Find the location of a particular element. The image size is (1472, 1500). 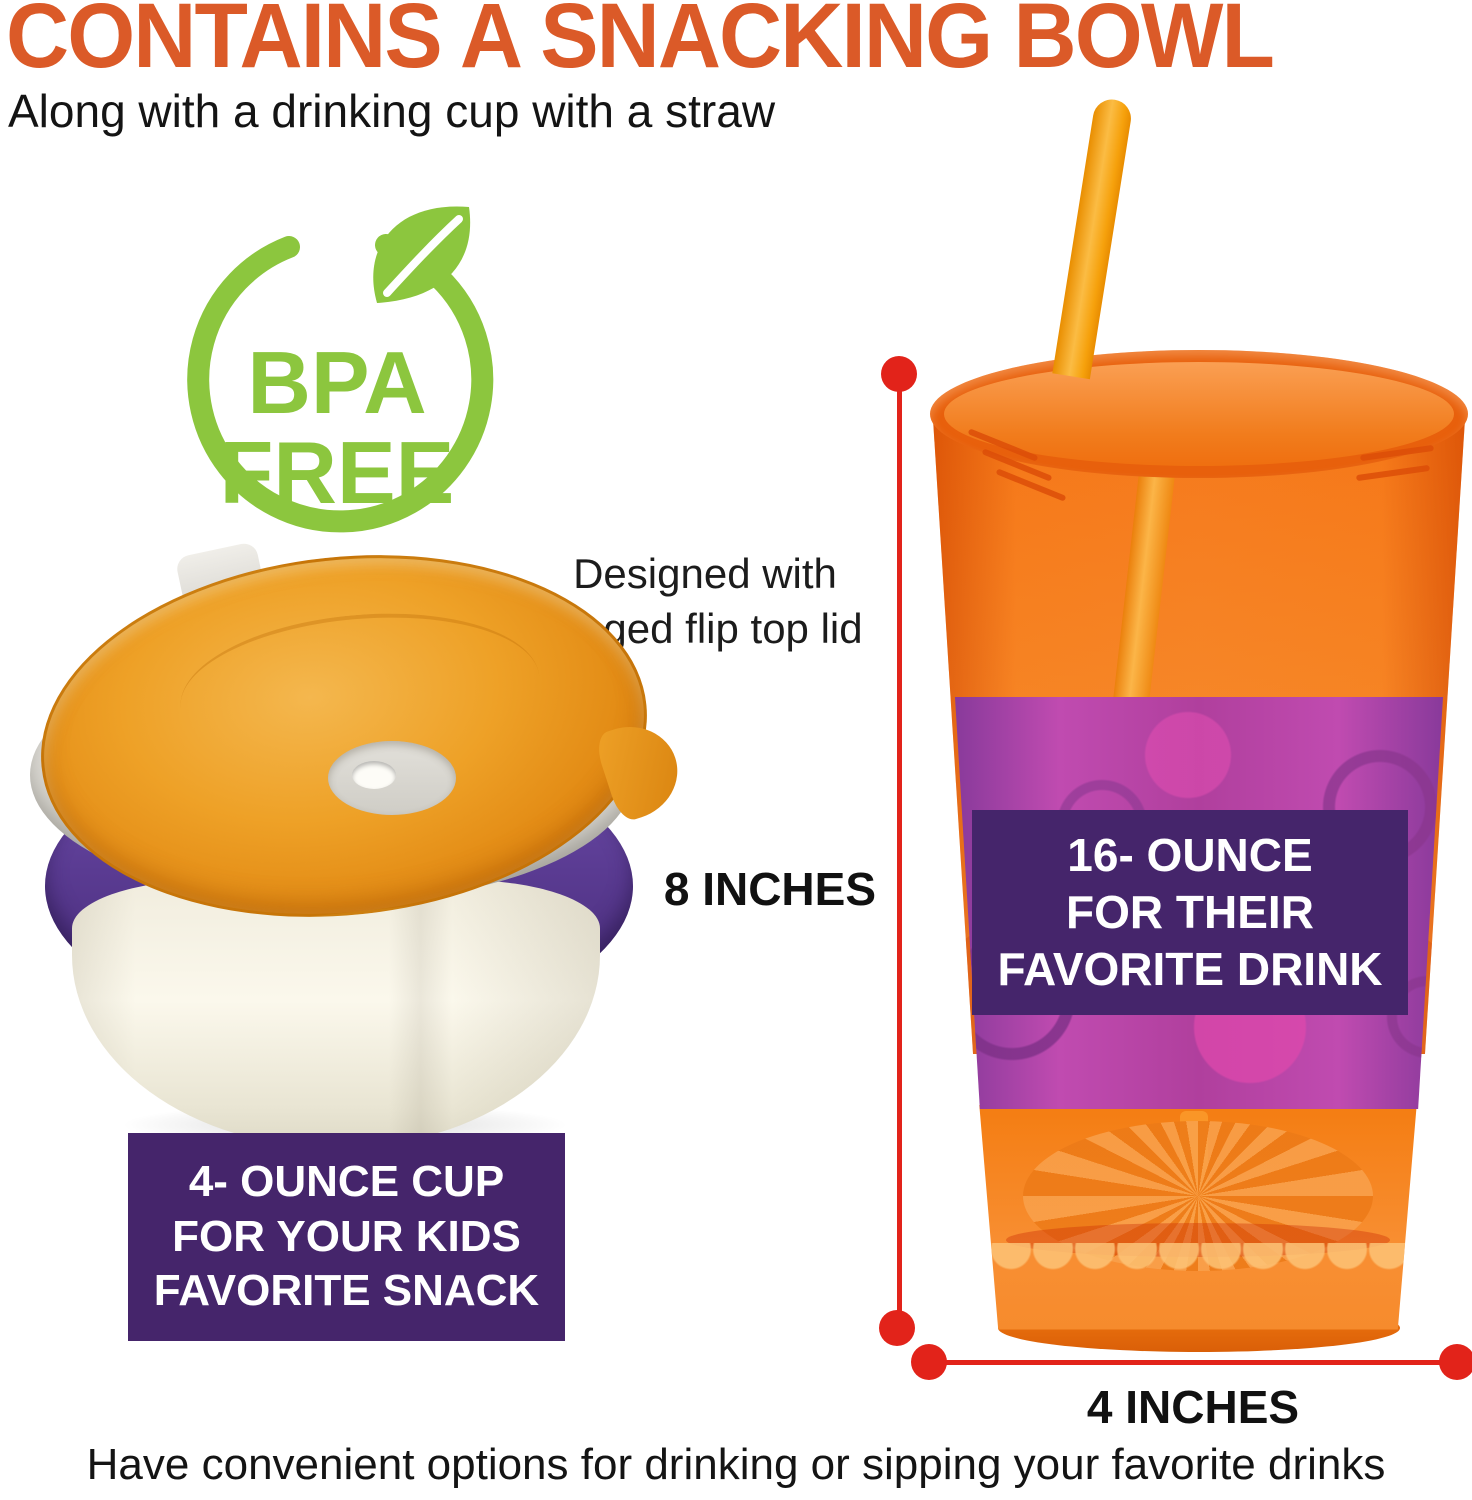

bpa-circle-arc is located at coordinates (340, 383).